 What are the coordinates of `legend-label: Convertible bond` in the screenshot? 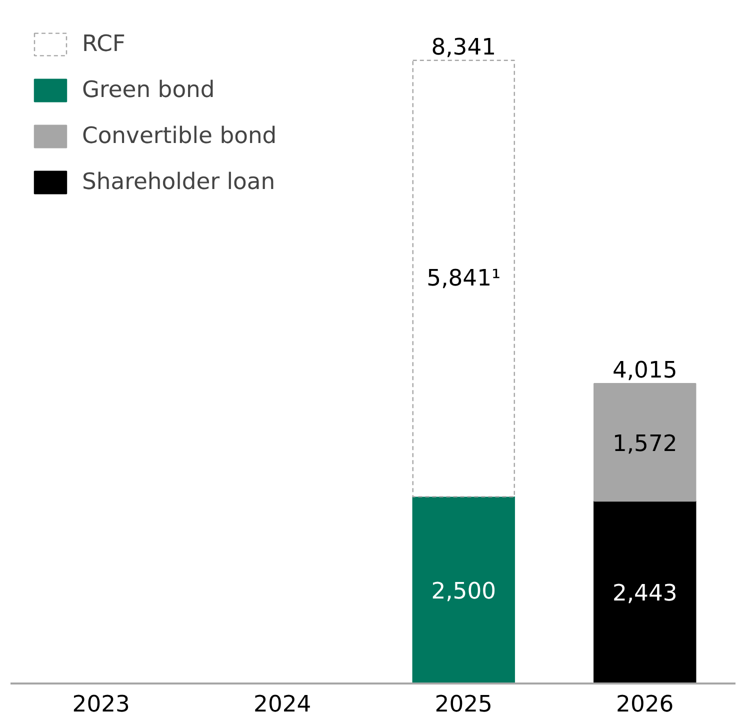 It's located at (179, 136).